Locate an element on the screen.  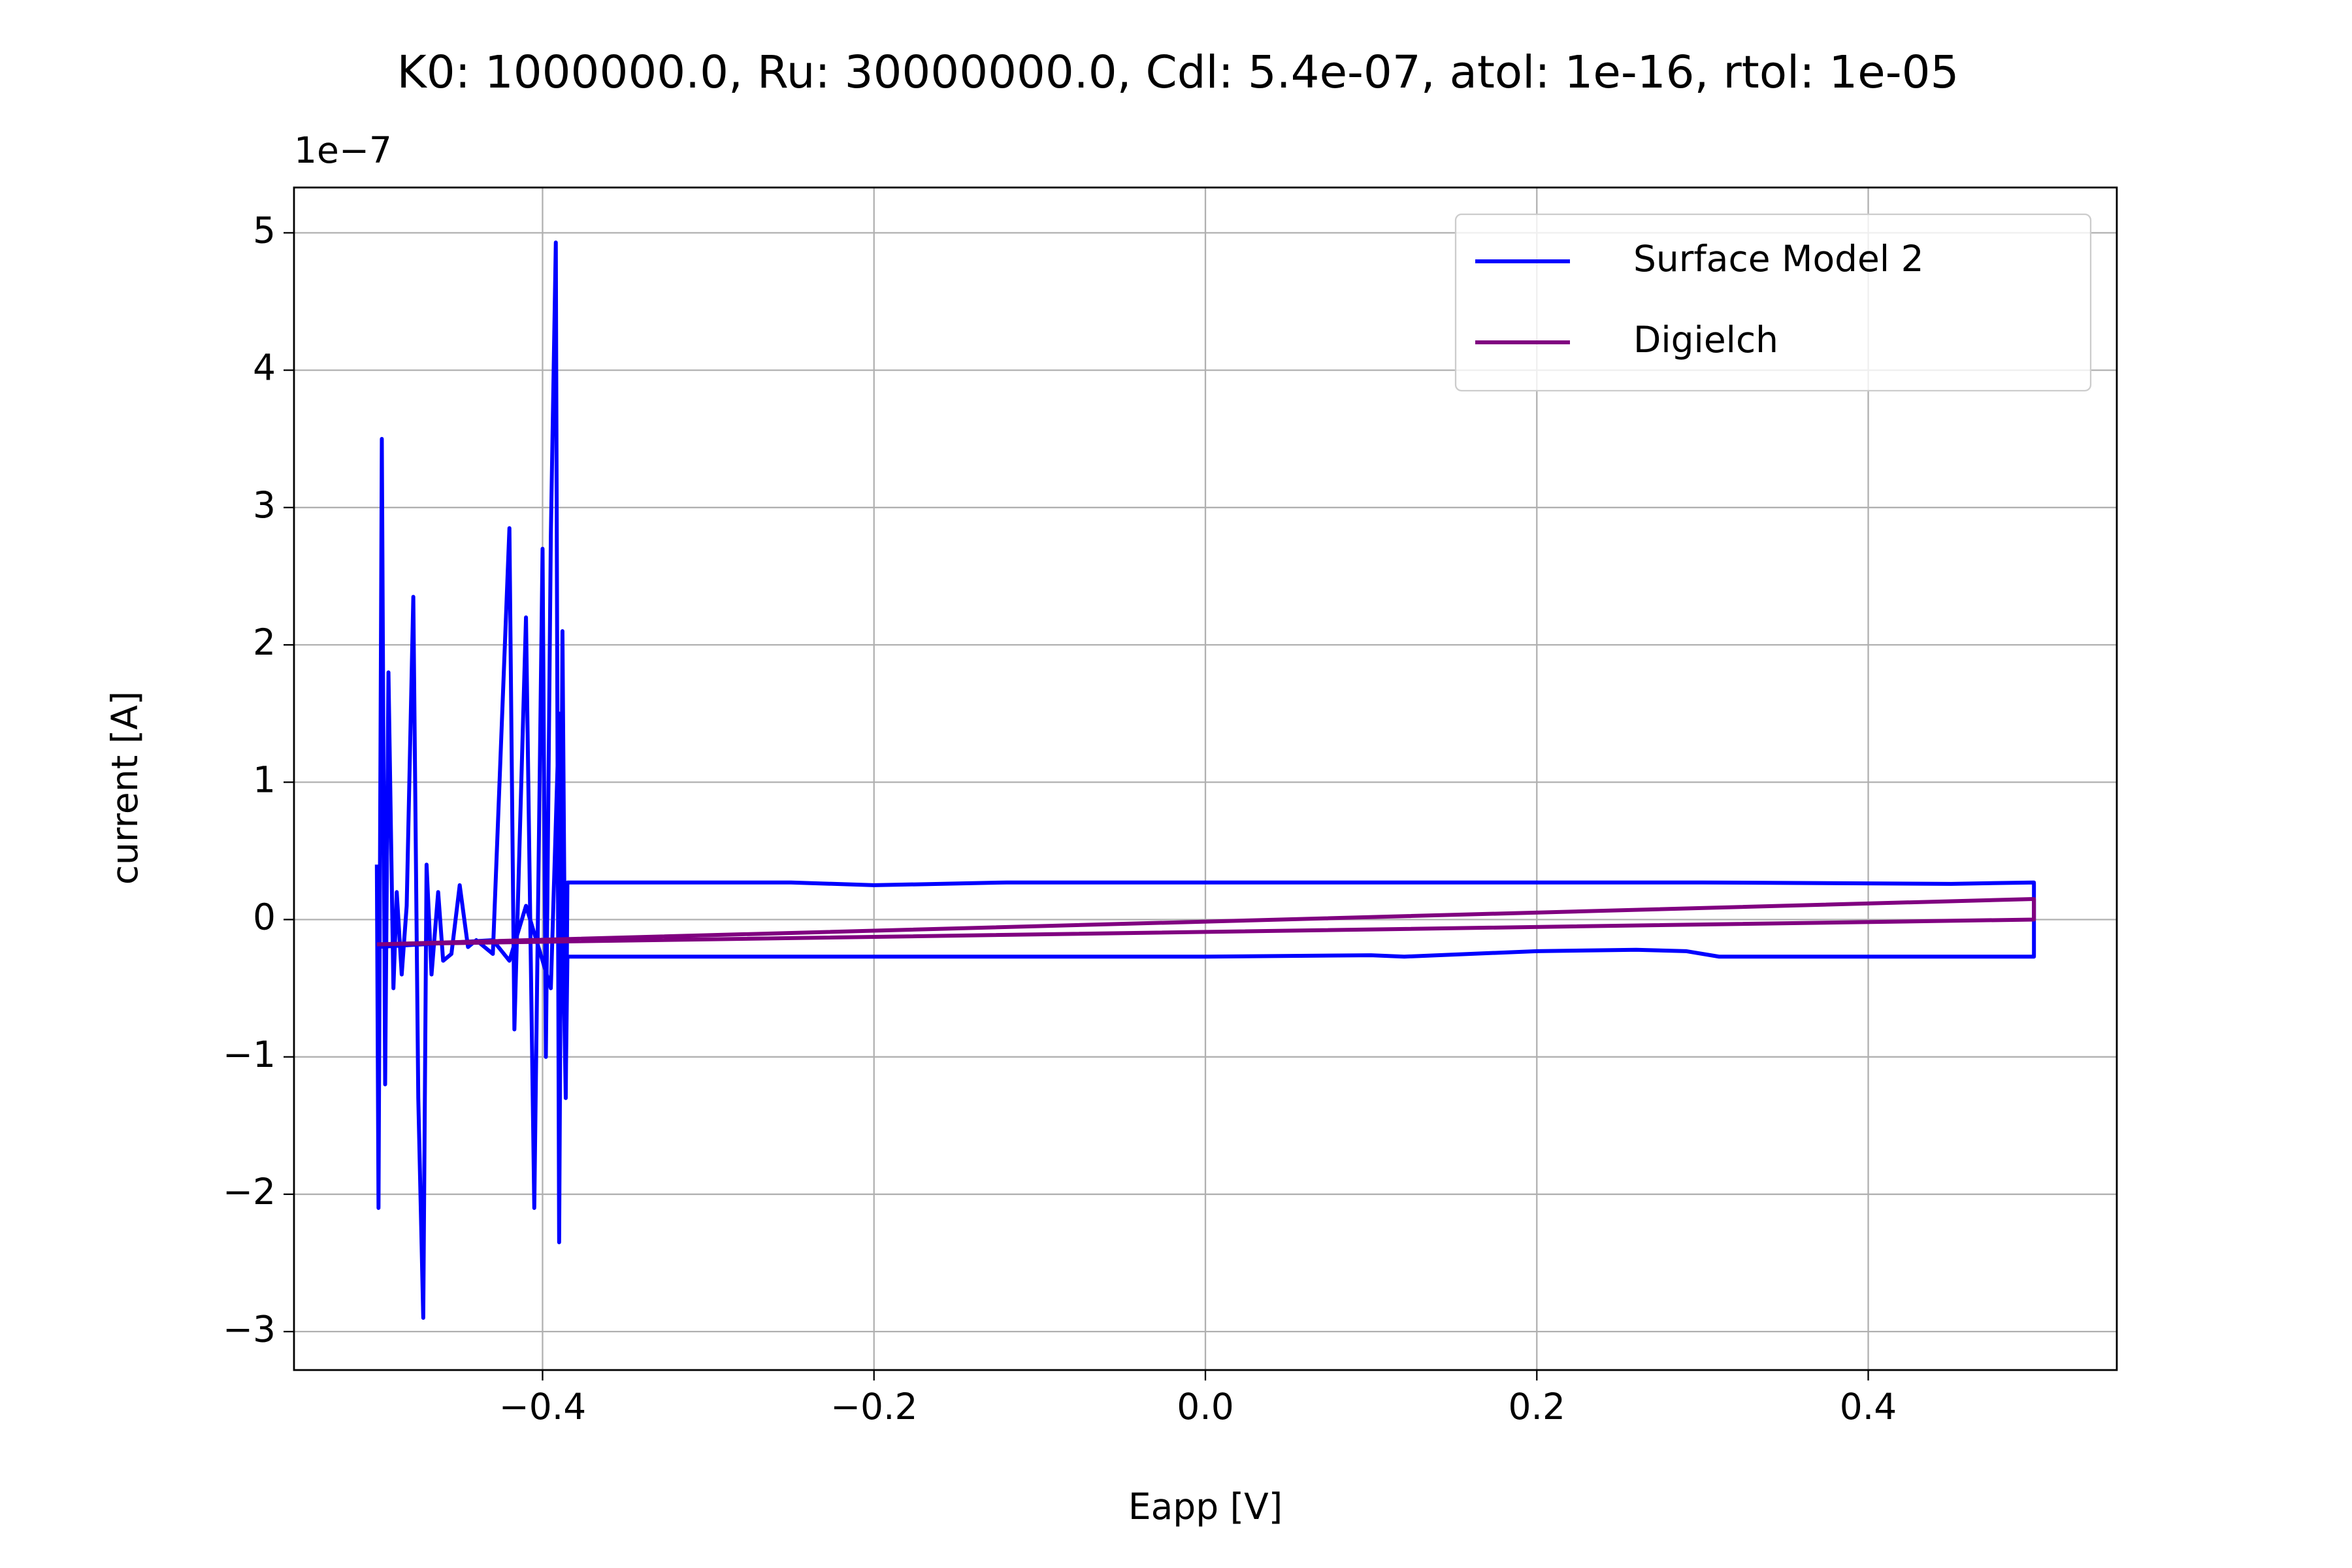
y-tick-label: 5 is located at coordinates (264, 231).